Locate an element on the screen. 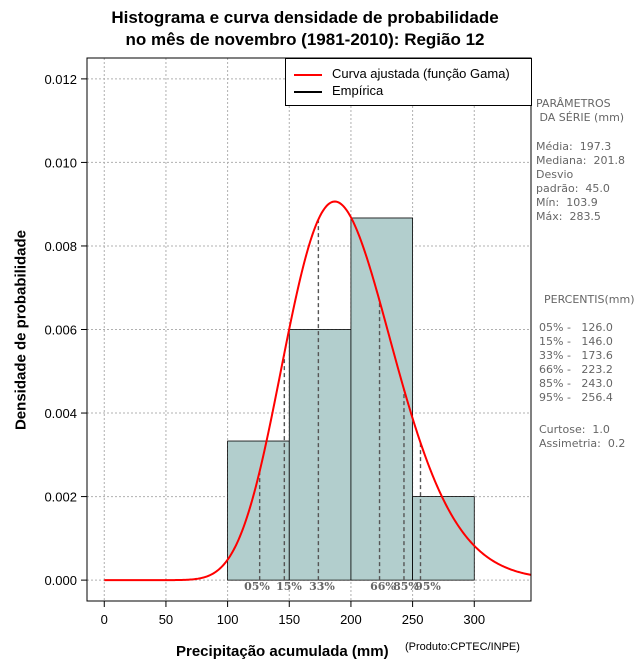  y-tick-label: 0.006 is located at coordinates (60, 330).